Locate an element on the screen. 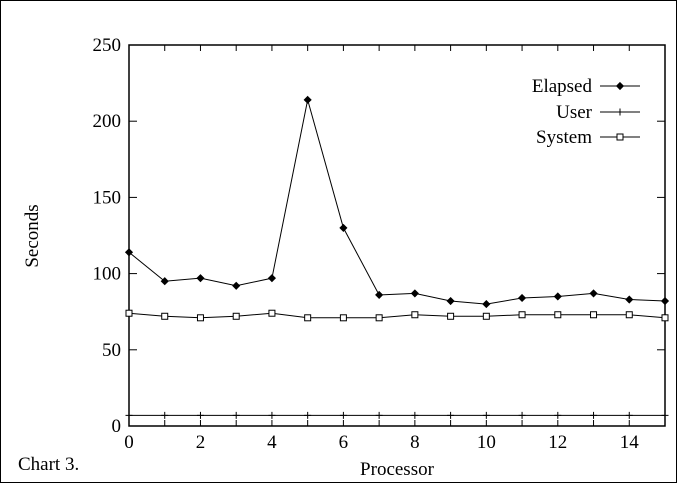 Image resolution: width=677 pixels, height=483 pixels. x-tick-label: 4 is located at coordinates (272, 442).